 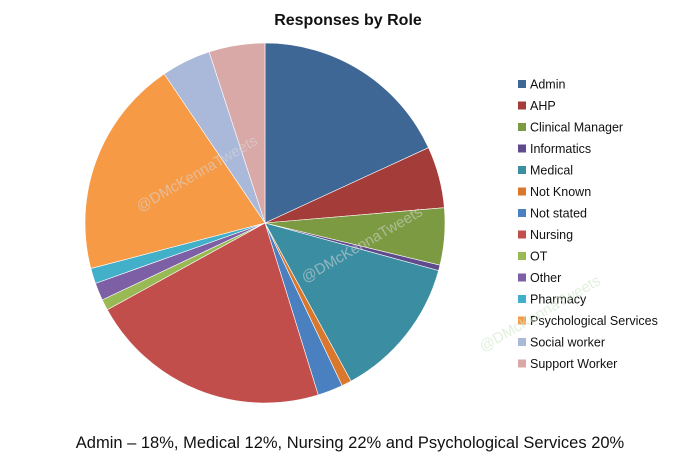 I want to click on legend-label-other: Other, so click(x=545, y=278).